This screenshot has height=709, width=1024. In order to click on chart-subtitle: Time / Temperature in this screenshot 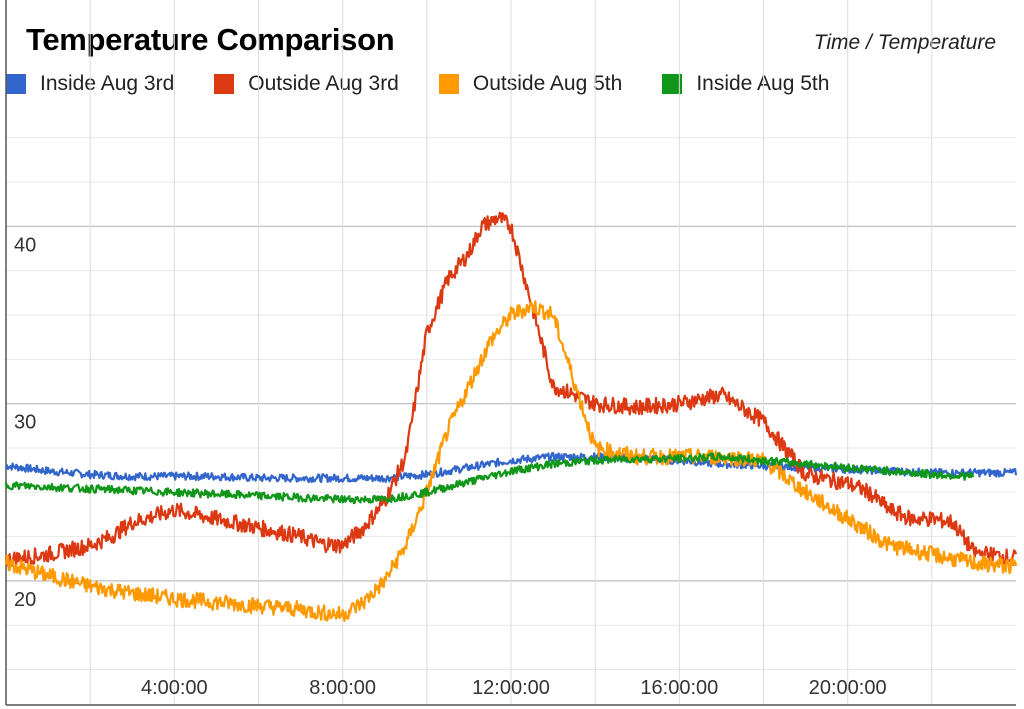, I will do `click(904, 42)`.